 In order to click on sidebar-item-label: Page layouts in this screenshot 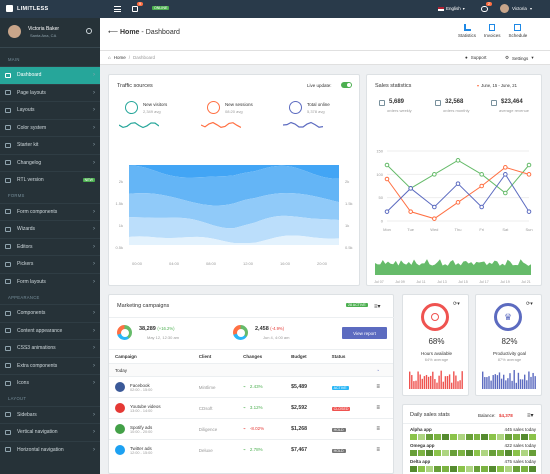, I will do `click(31, 92)`.